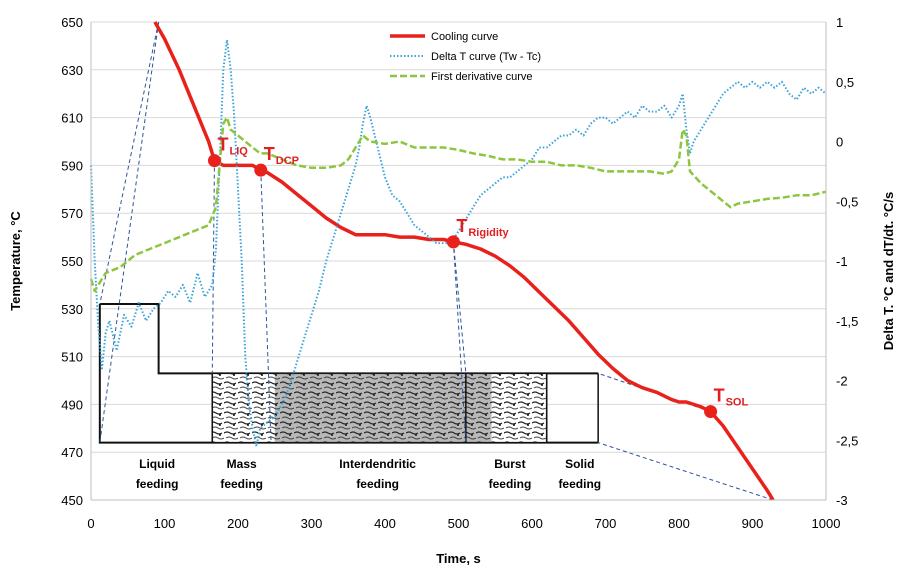 The width and height of the screenshot is (902, 570). Describe the element at coordinates (242, 464) in the screenshot. I see `zone-label: Mass` at that location.